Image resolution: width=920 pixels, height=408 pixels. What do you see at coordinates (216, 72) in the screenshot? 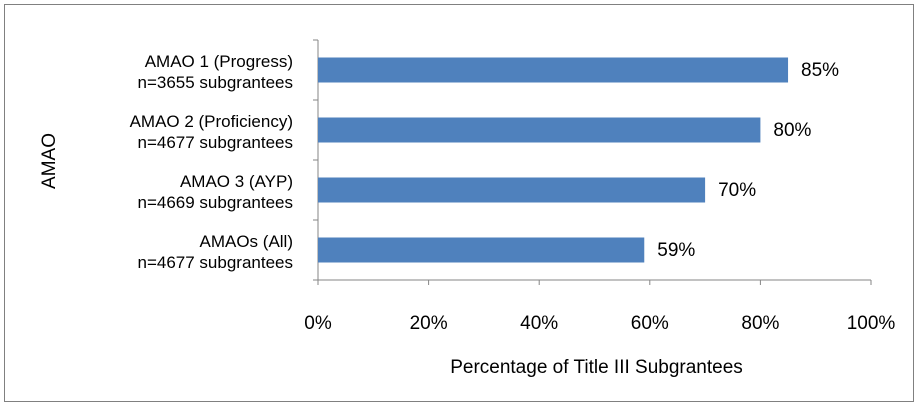
I see `category-label: AMAO 1 (Progress) n=3655 subgrantees` at bounding box center [216, 72].